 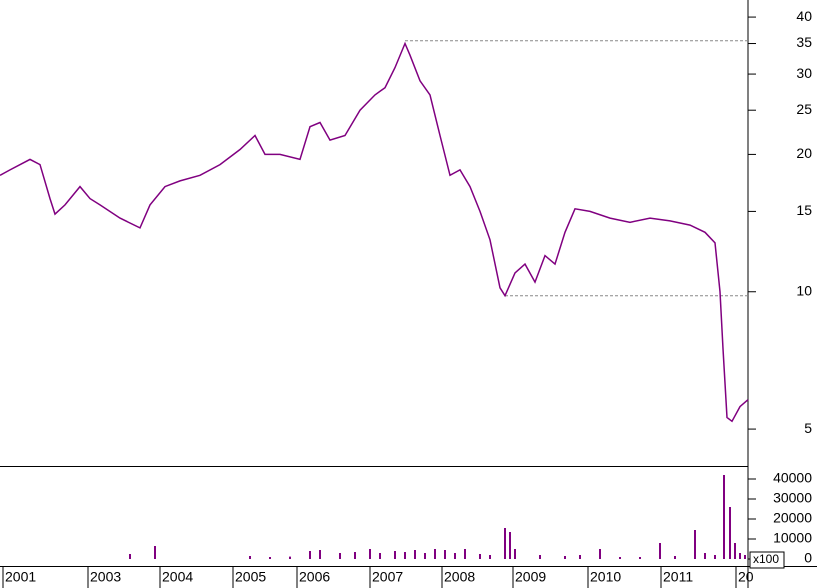 What do you see at coordinates (459, 577) in the screenshot?
I see `x-tick-label: 2008` at bounding box center [459, 577].